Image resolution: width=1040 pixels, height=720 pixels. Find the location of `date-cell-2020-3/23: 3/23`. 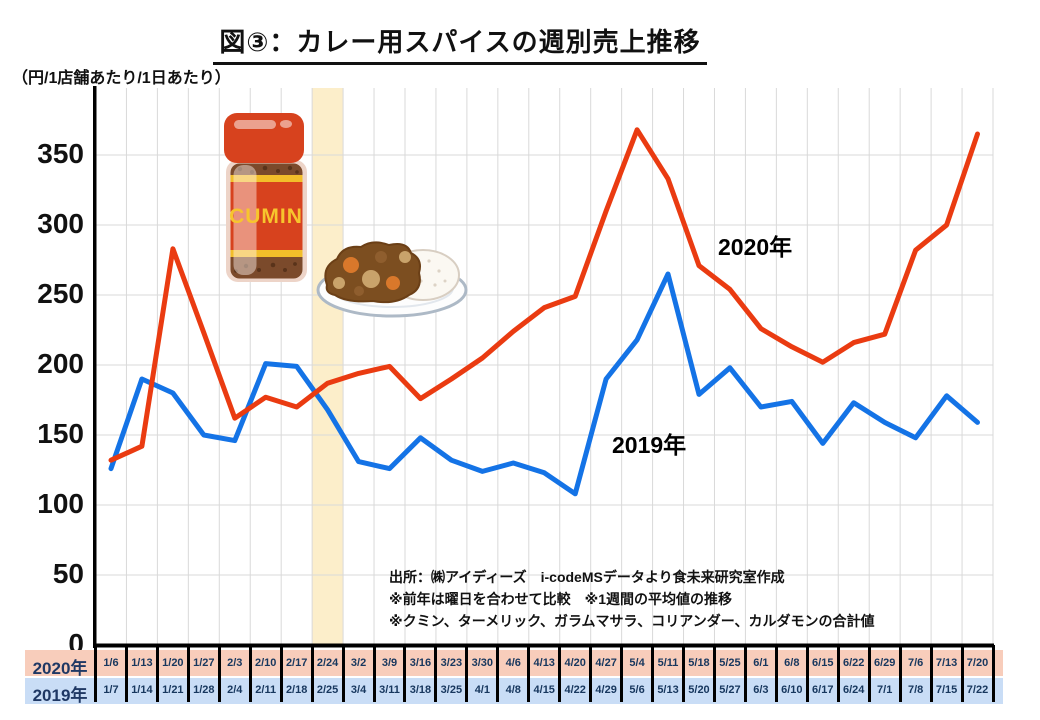

date-cell-2020-3/23: 3/23 is located at coordinates (451, 663).